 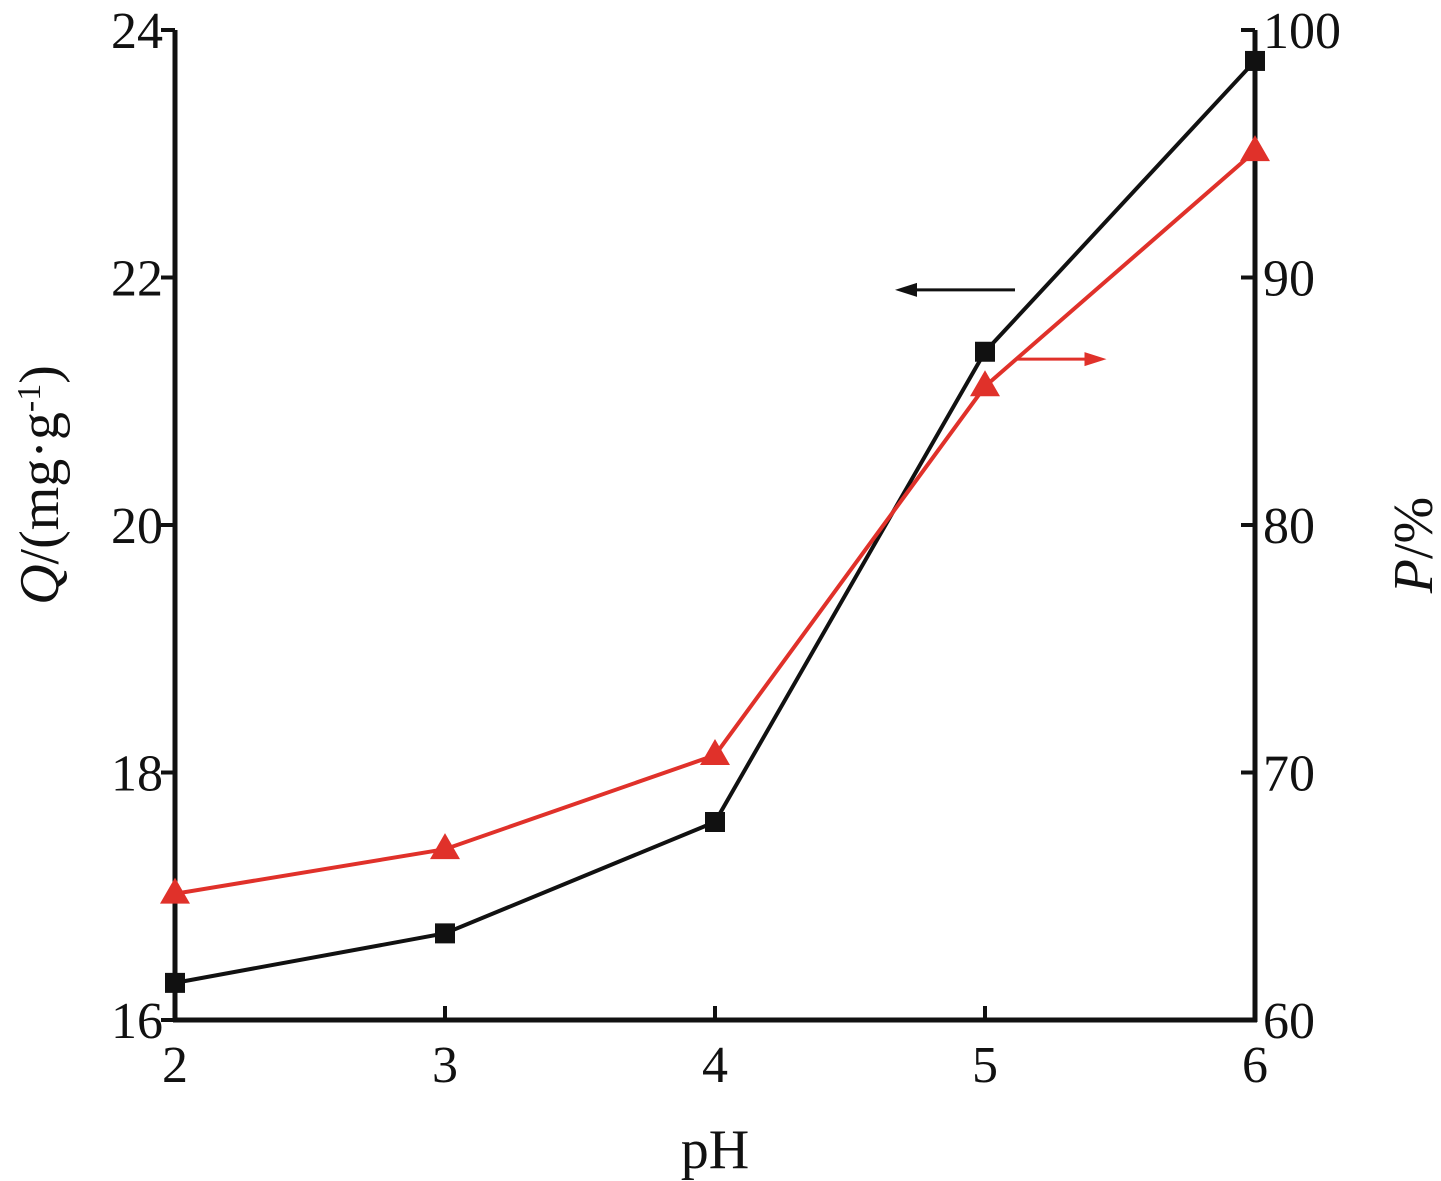 I want to click on left-axis-tick-label: 16, so click(x=137, y=1021).